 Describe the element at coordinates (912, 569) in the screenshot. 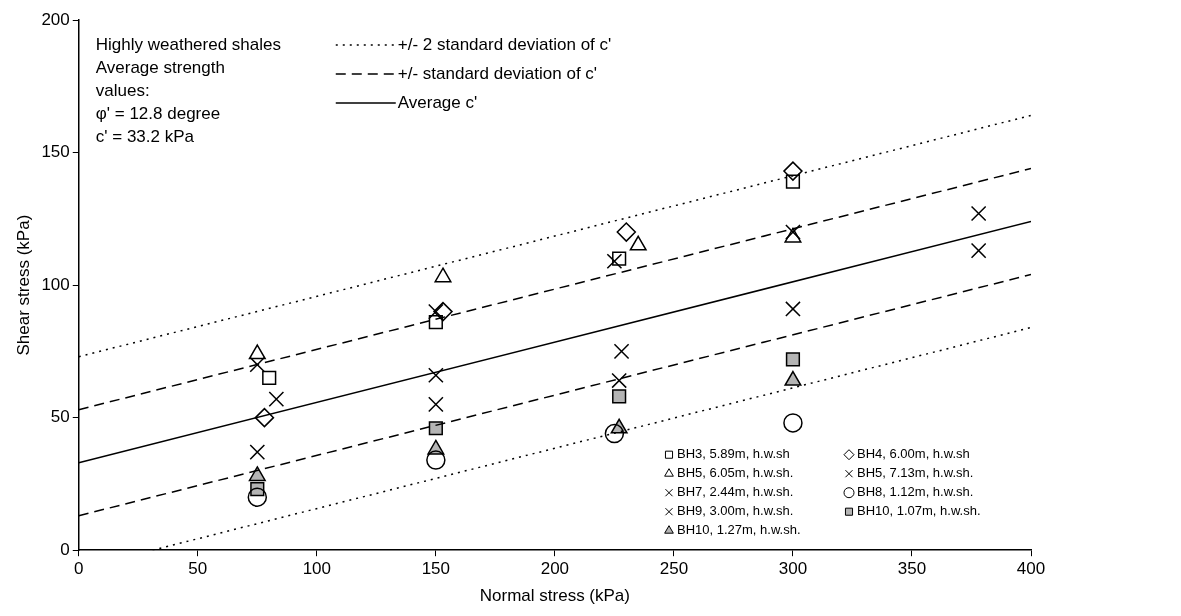

I see `x-tick-label: 350` at that location.